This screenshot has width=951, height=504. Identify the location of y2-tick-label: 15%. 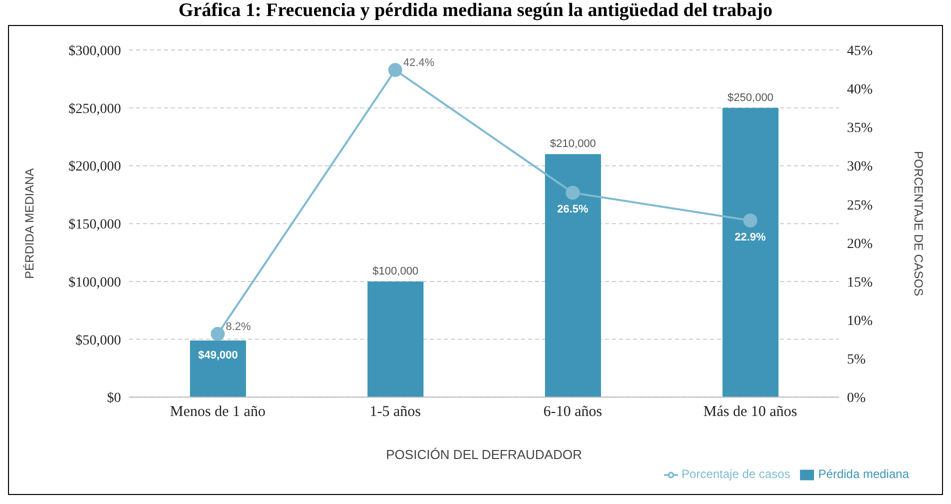
(860, 282).